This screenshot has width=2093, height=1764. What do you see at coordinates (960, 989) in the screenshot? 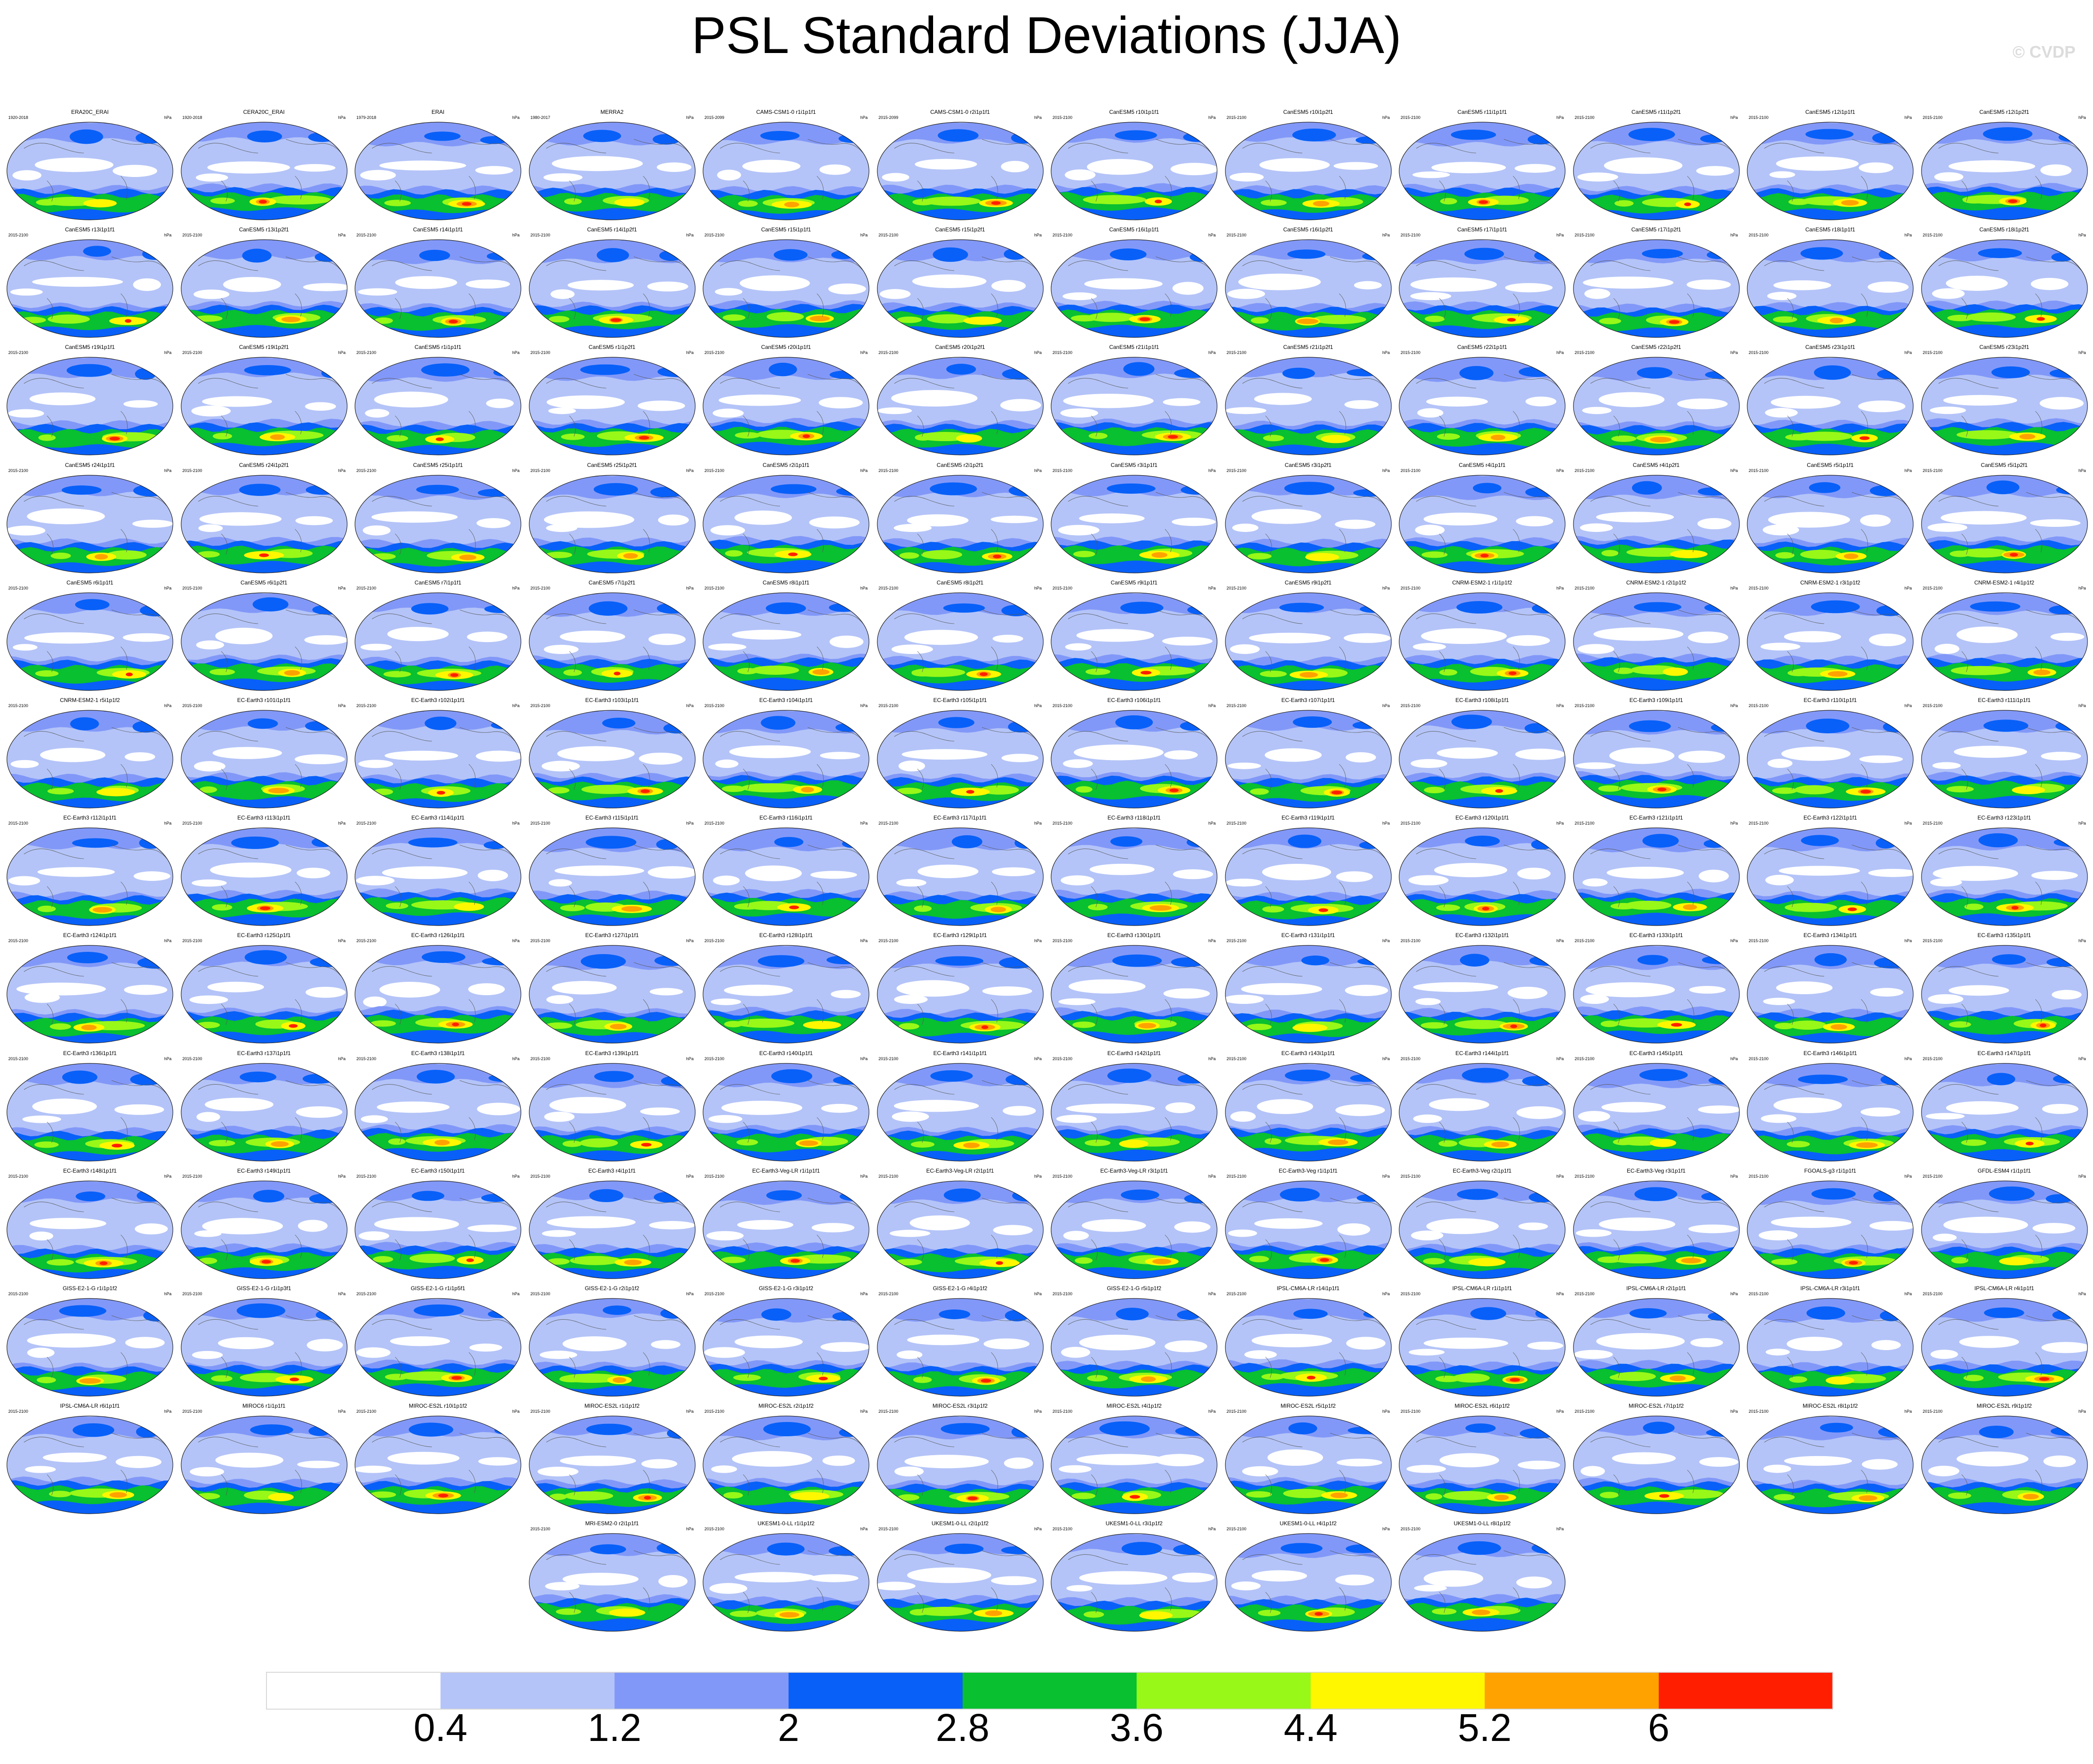
I see `map-panel: EC-Earth3 r129i1p1f1 2015-2100 hPa` at bounding box center [960, 989].